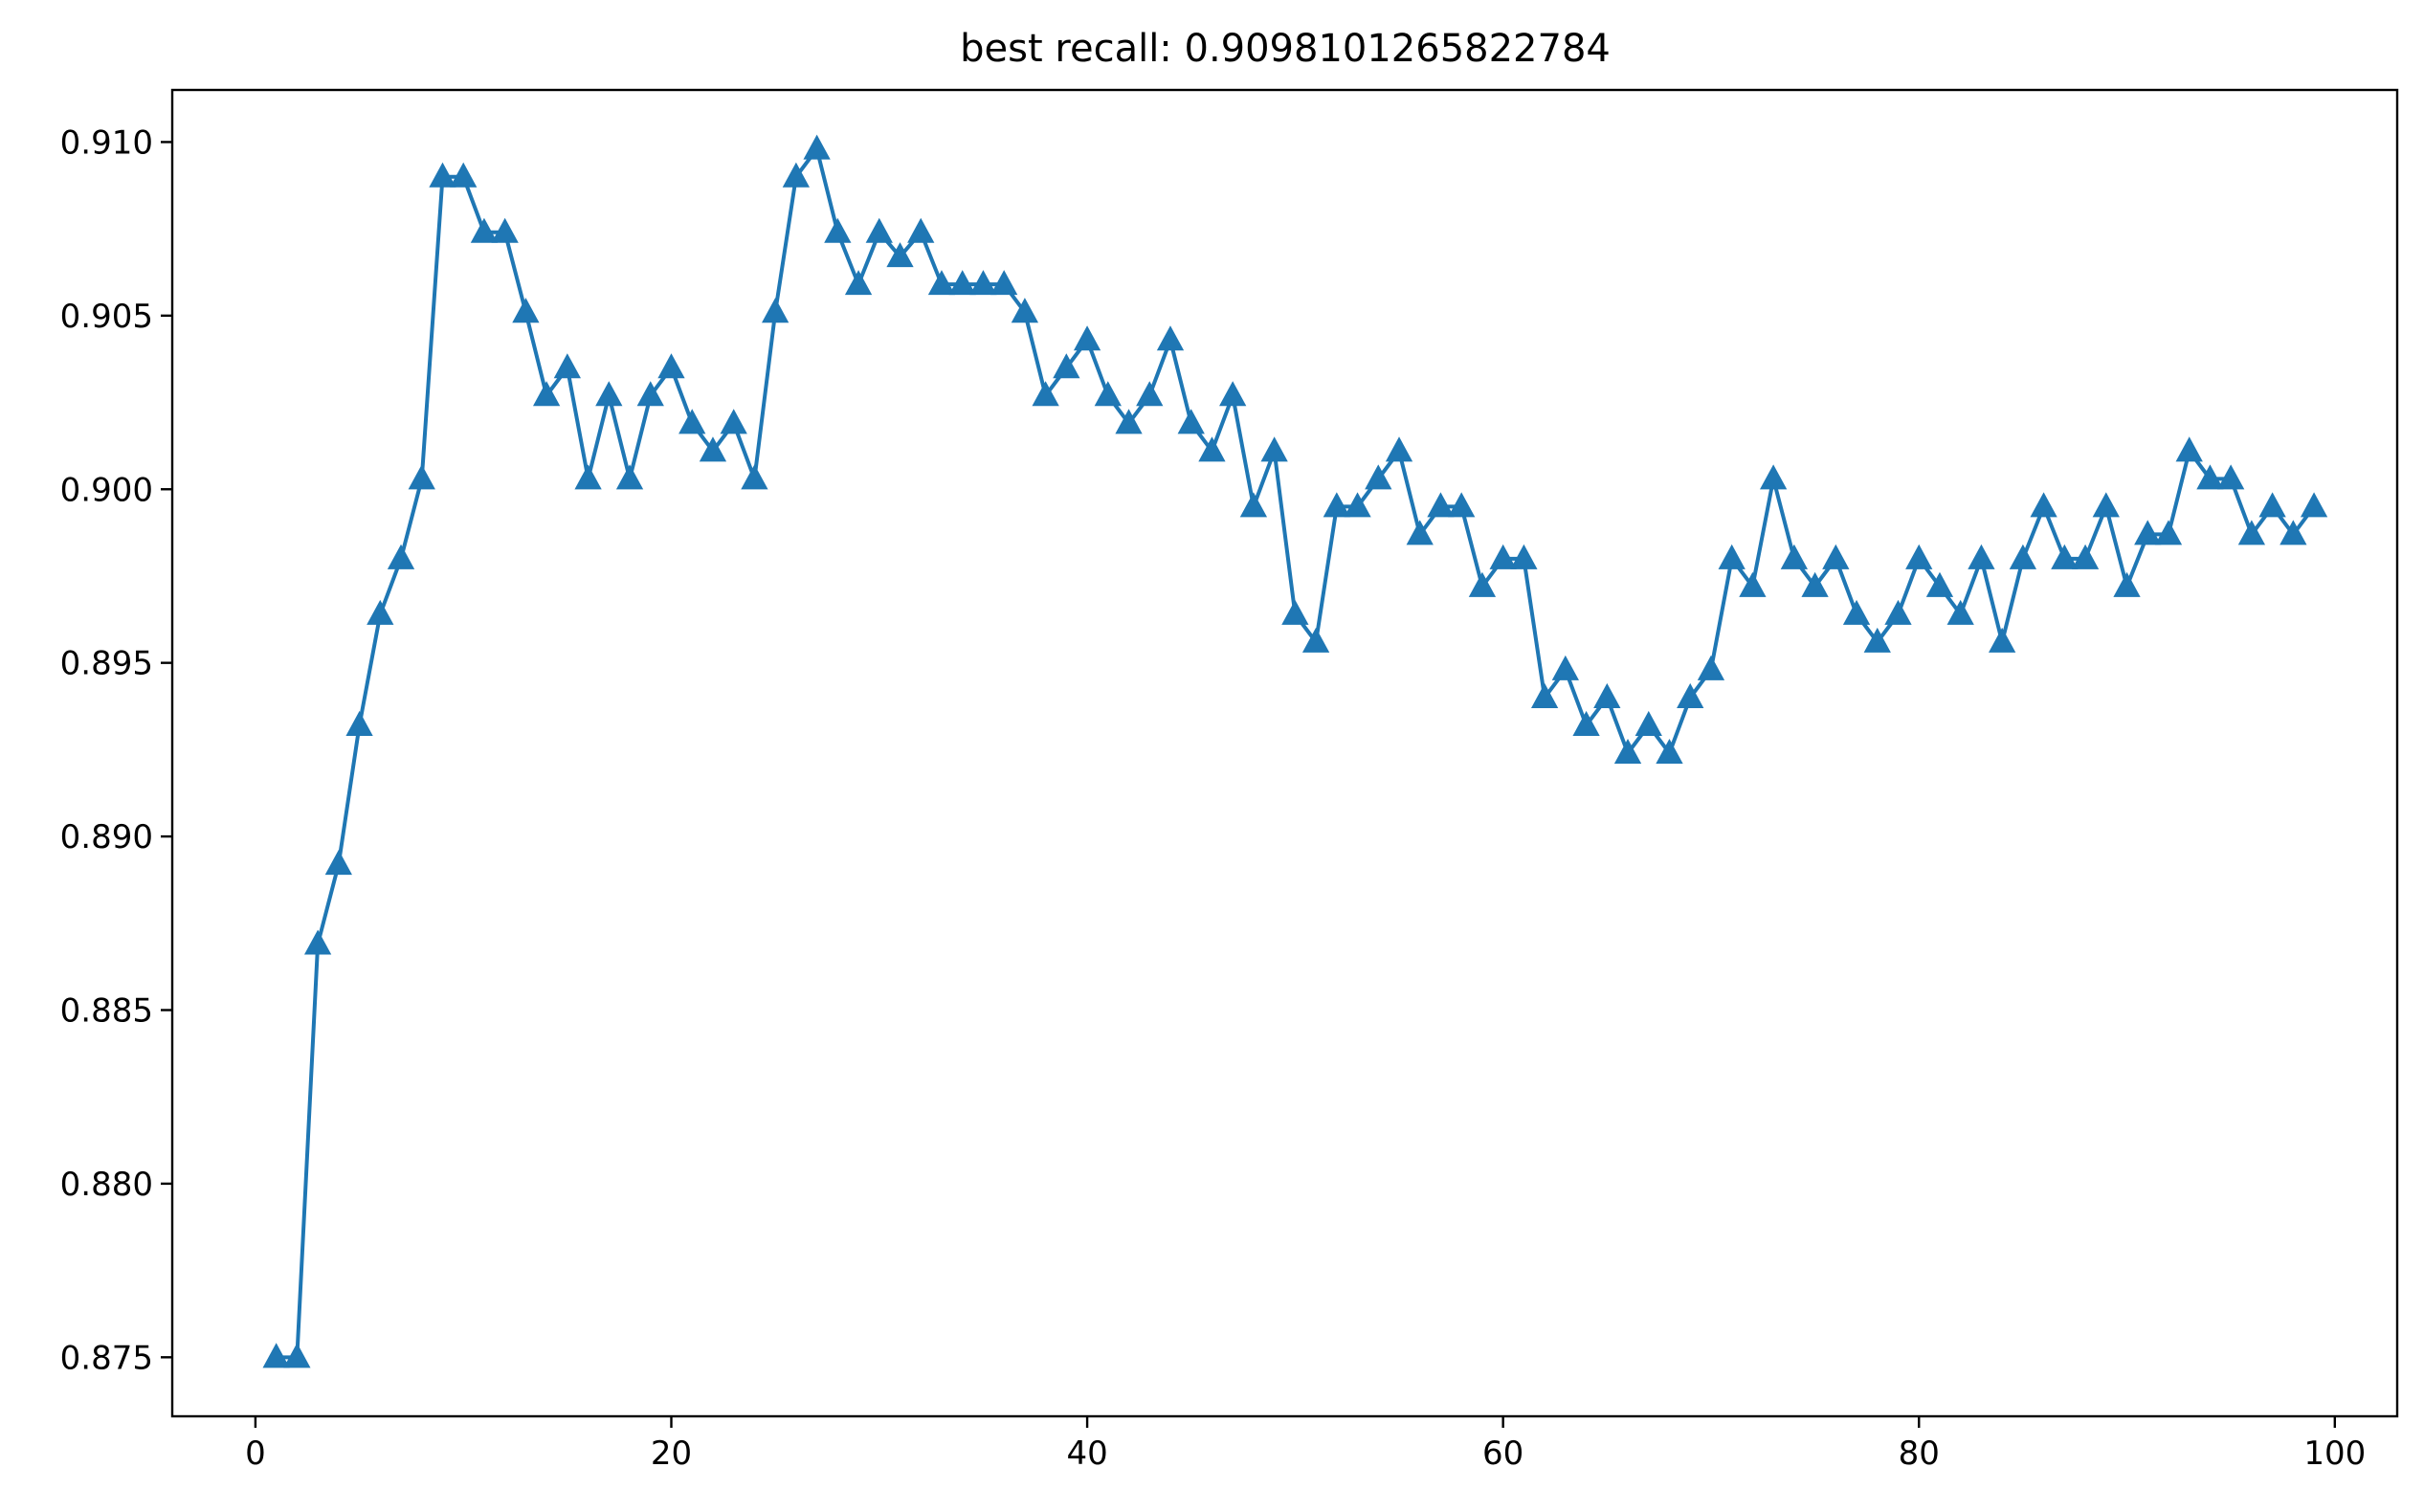 The height and width of the screenshot is (1512, 2424). I want to click on y-tick-label: 0.895, so click(106, 664).